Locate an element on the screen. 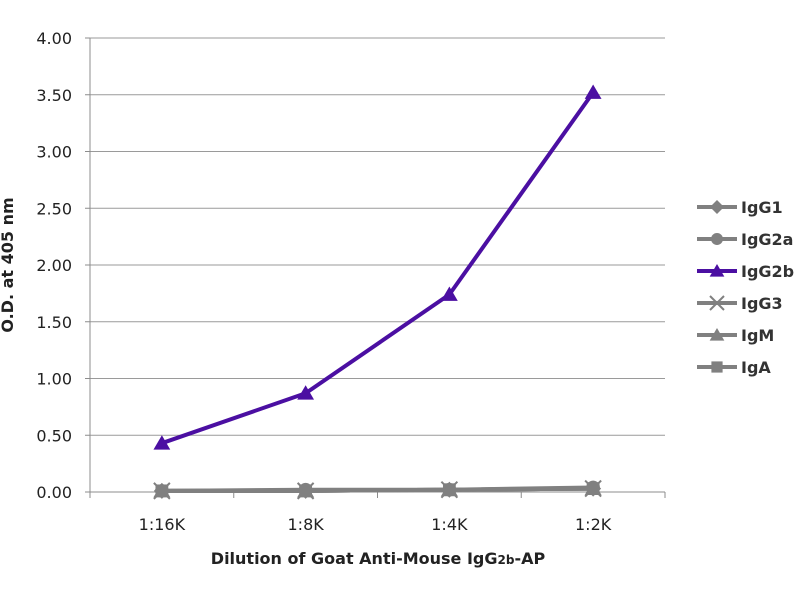  x-tick-label: 1:8K is located at coordinates (306, 524).